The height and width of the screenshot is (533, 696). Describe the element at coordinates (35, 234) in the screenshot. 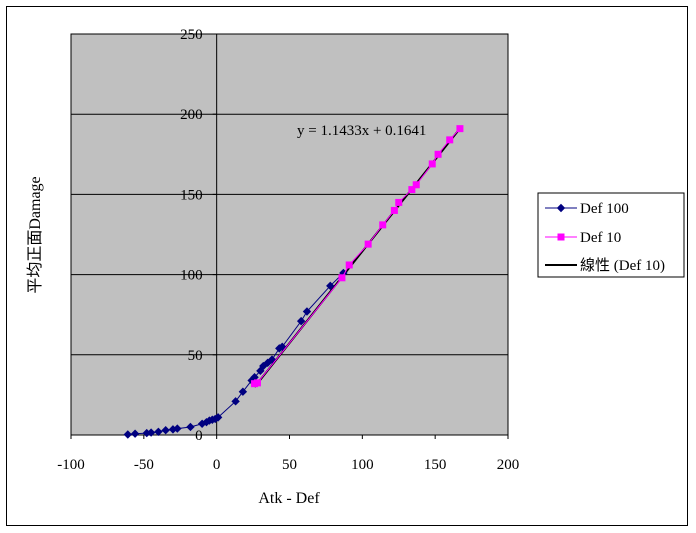

I see `y-axis-title: 平均正面Damage` at that location.